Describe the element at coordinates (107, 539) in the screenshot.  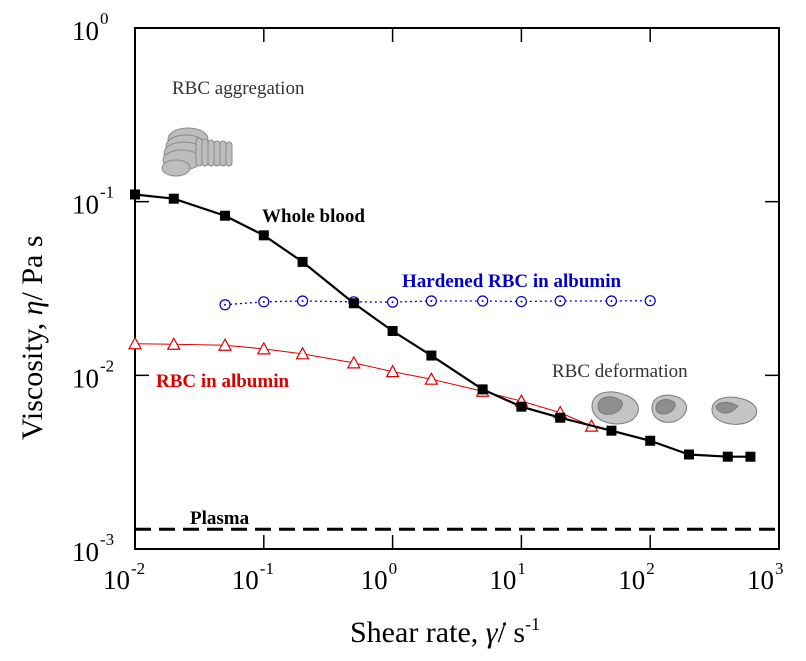
I see `y-tick-label-exponent: -3` at that location.